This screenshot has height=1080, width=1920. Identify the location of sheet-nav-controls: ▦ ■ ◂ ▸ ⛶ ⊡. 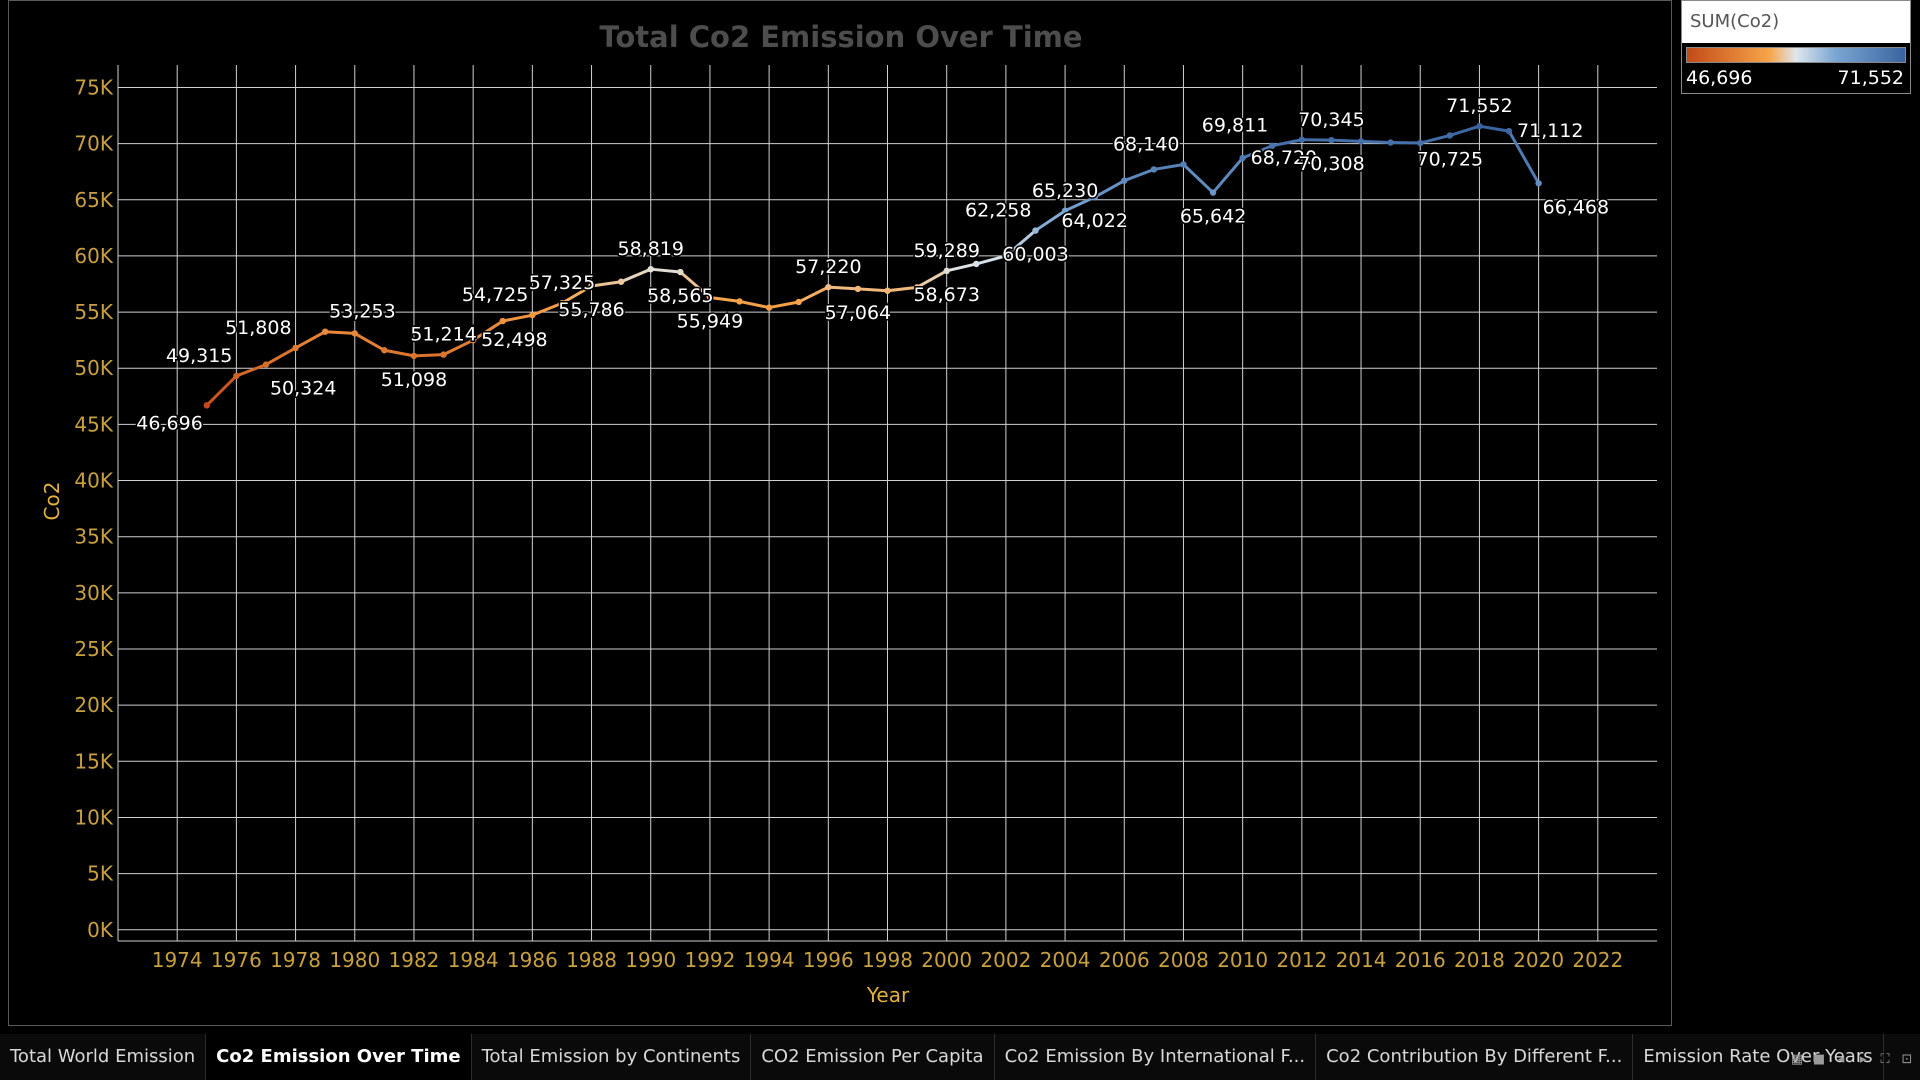
(1852, 1059).